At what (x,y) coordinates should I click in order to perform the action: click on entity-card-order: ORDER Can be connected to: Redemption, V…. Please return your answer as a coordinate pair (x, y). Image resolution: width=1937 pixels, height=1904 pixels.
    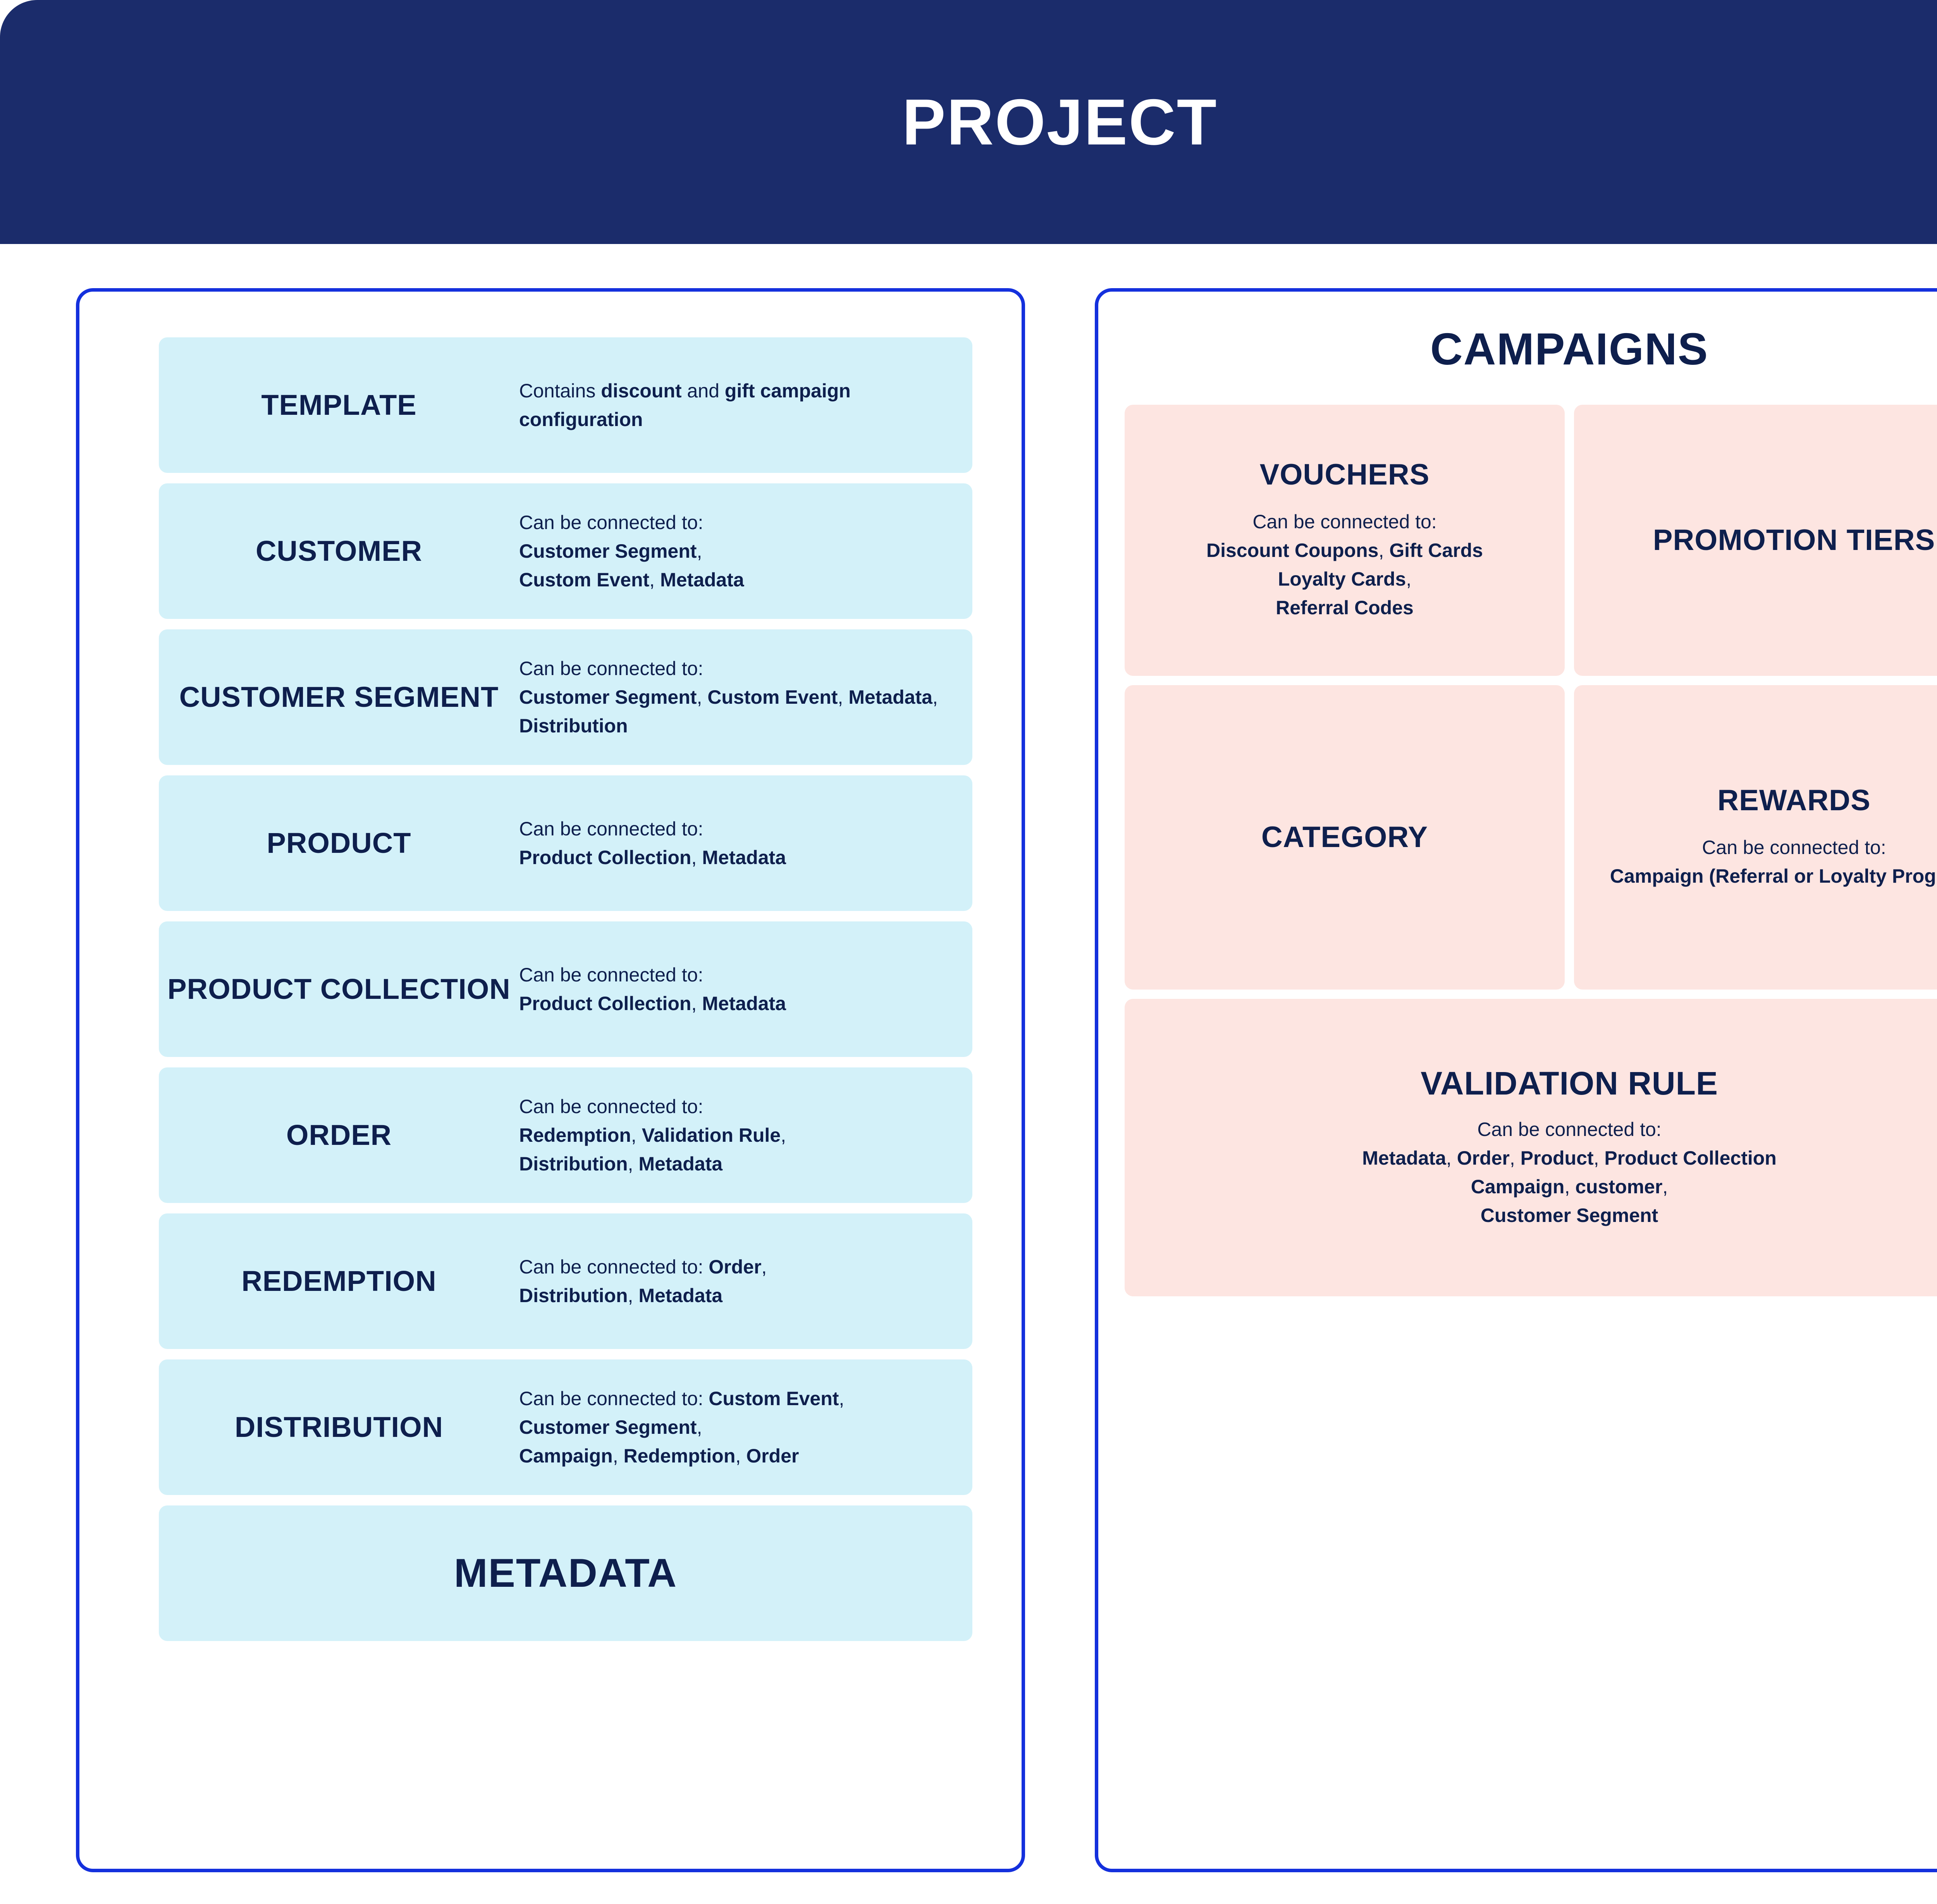
    Looking at the image, I should click on (565, 1135).